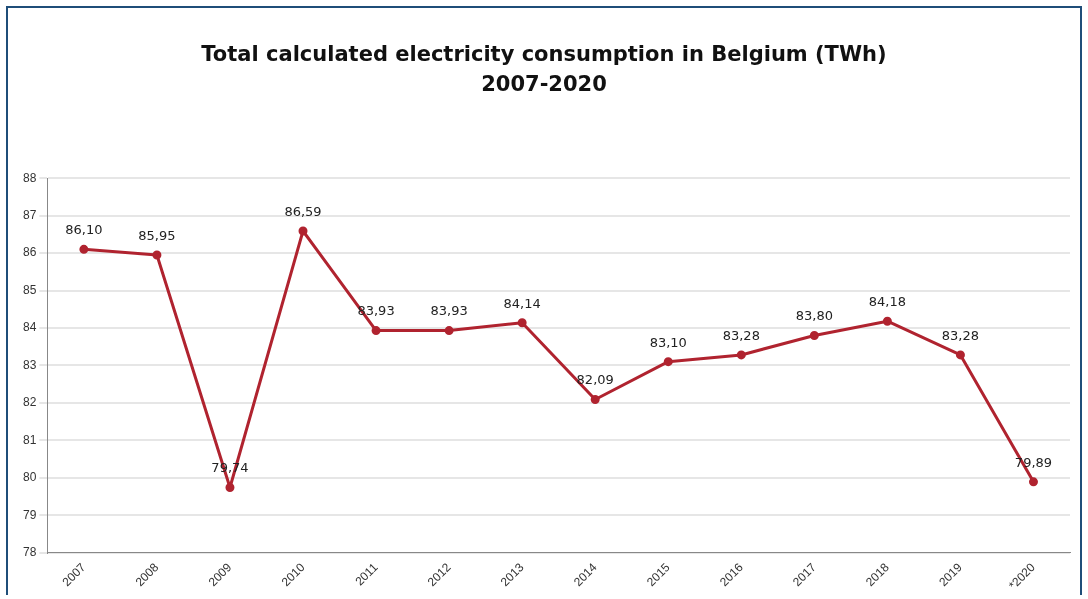 The width and height of the screenshot is (1088, 599). I want to click on data-label: 84,14, so click(522, 303).